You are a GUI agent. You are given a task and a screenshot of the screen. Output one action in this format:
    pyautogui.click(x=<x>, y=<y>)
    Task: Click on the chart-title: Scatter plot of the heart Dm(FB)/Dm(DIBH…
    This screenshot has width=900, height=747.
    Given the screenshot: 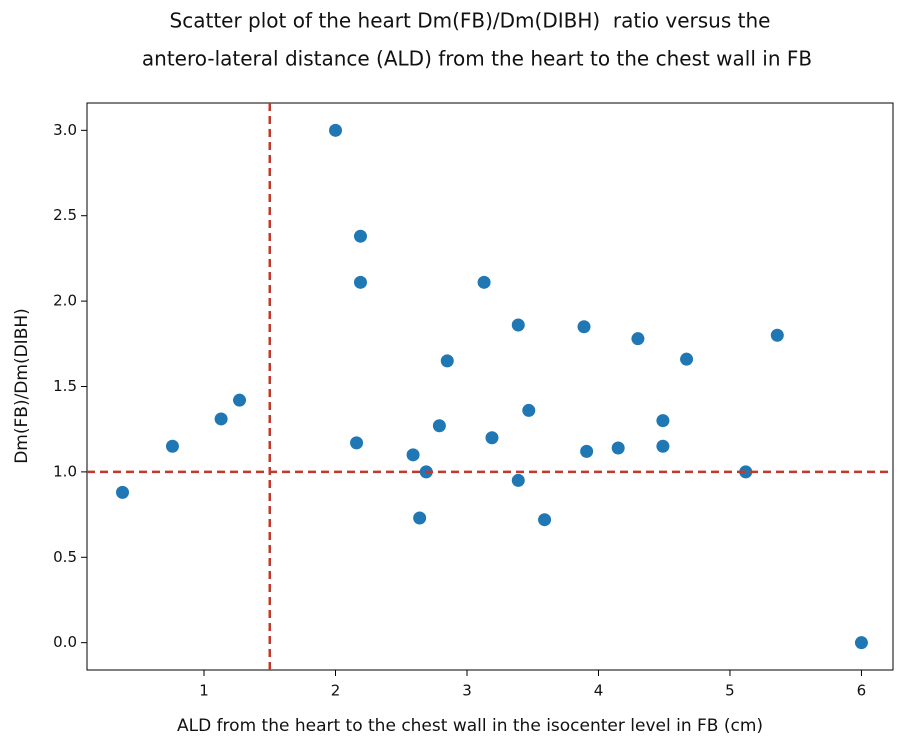 What is the action you would take?
    pyautogui.click(x=470, y=21)
    